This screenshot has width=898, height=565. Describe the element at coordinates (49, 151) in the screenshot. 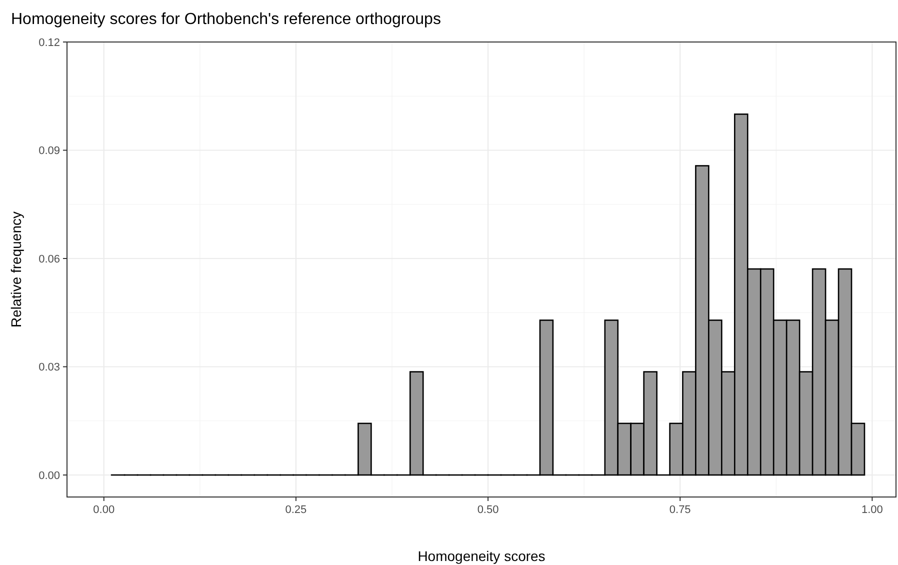

I see `y-tick-label: 0.09` at that location.